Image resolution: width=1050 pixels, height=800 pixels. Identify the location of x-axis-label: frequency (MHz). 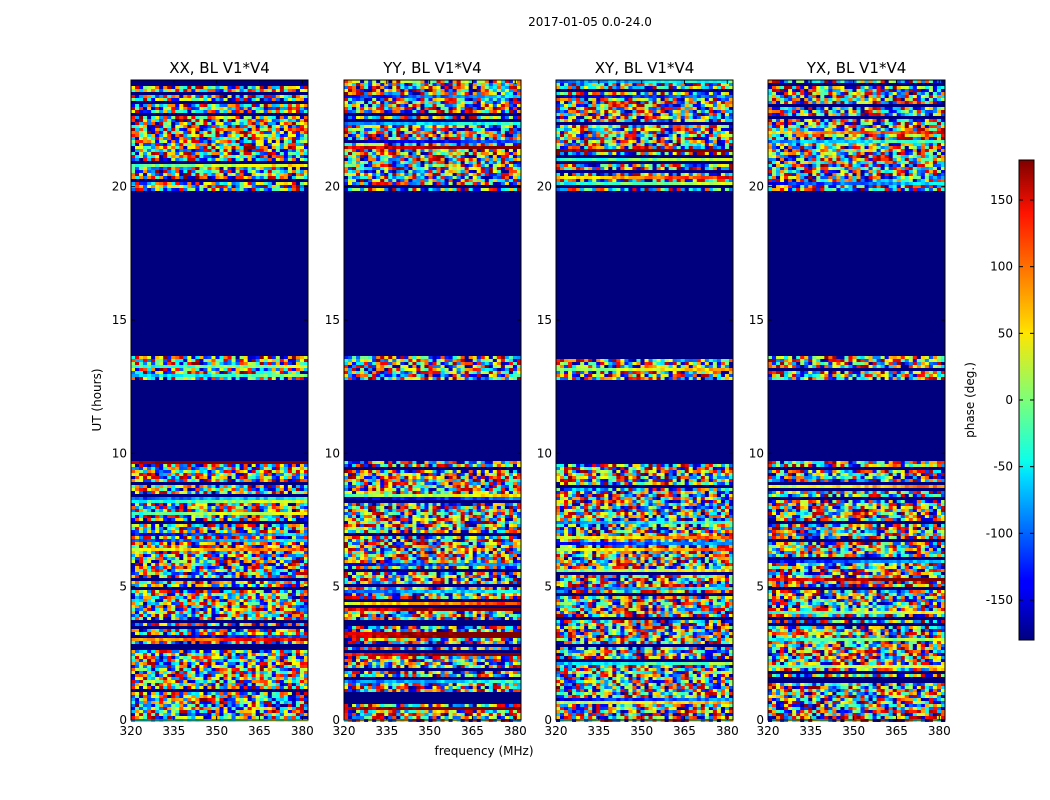
(483, 751).